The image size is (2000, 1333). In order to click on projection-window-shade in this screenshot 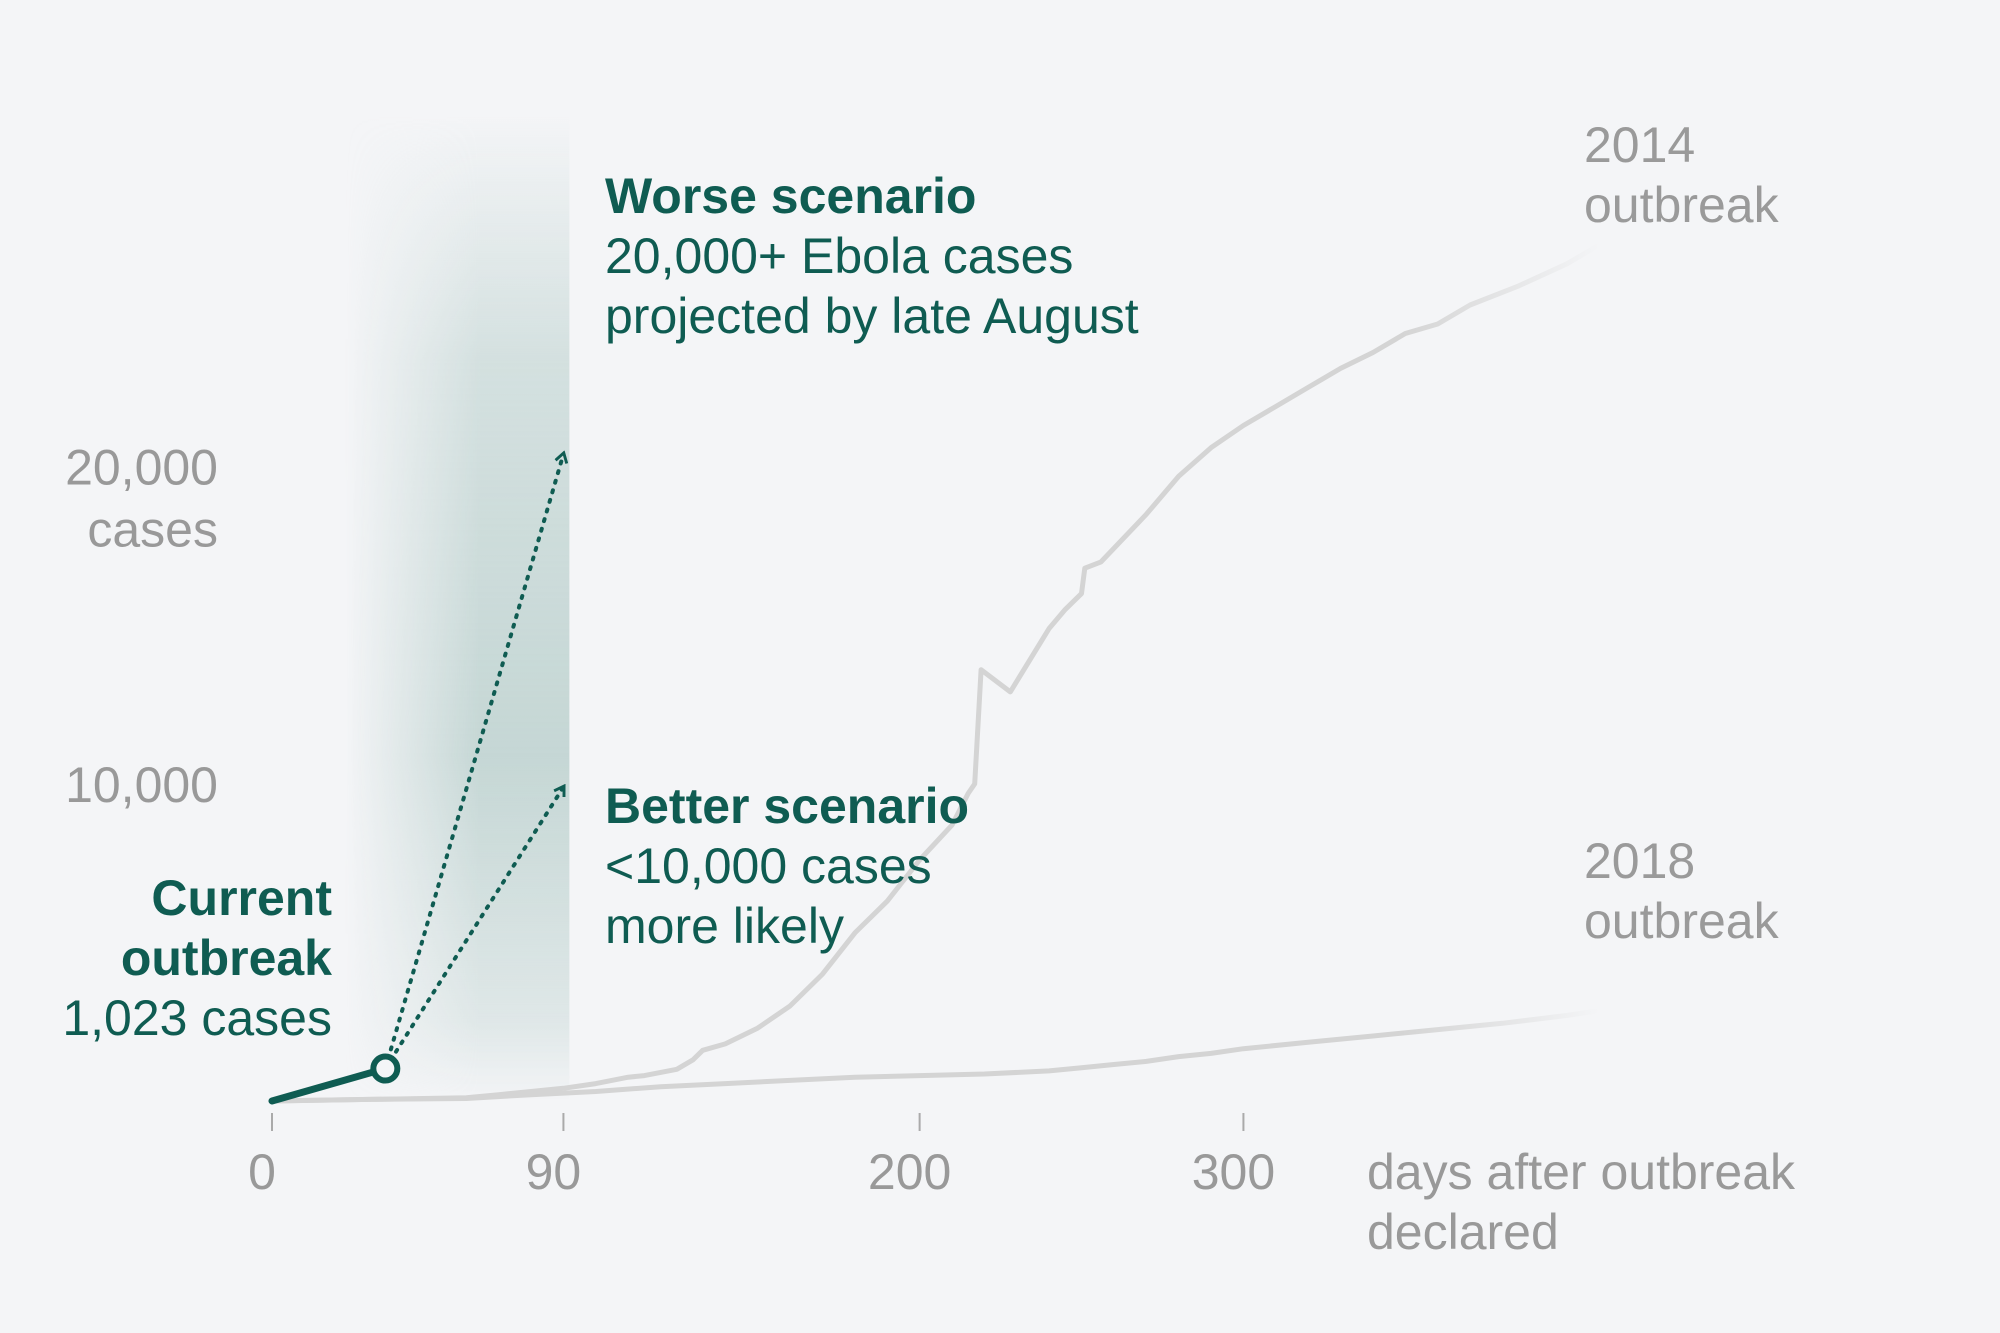, I will do `click(457, 608)`.